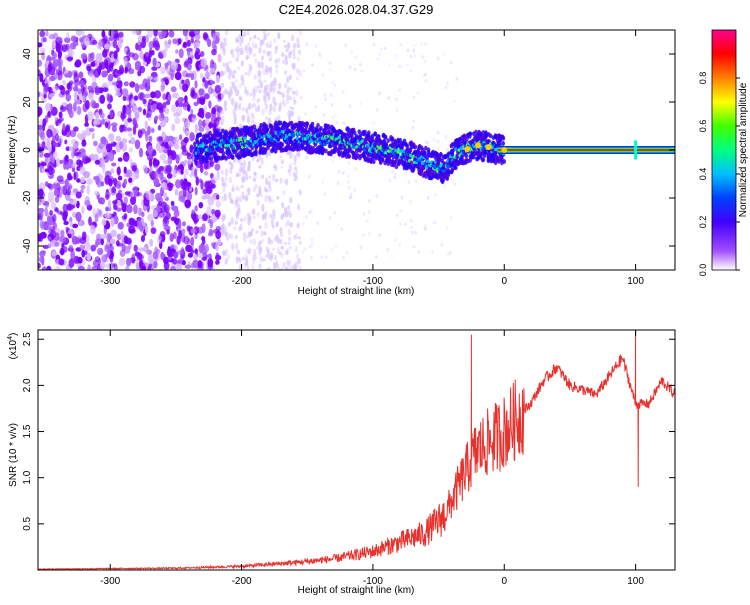 Image resolution: width=750 pixels, height=605 pixels. I want to click on y-tick-label: 2.5, so click(27, 339).